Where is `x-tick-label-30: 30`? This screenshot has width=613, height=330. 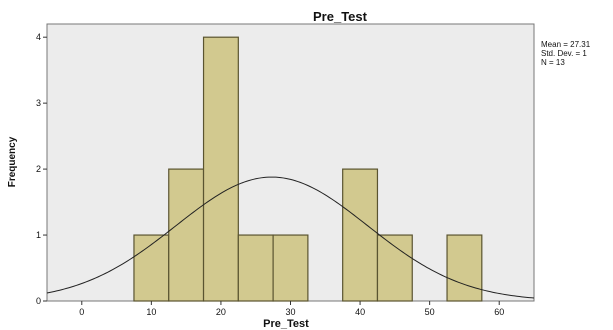 x-tick-label-30: 30 is located at coordinates (290, 312).